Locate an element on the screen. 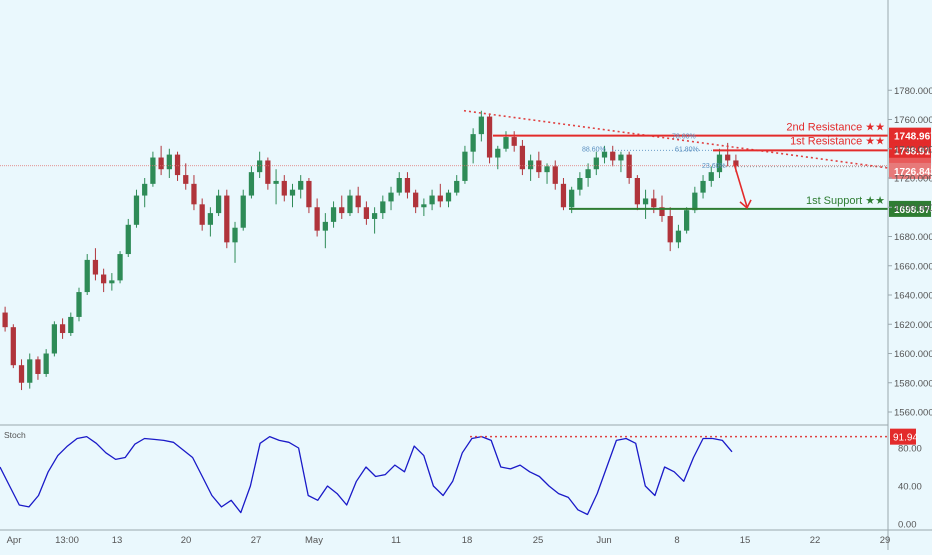 The width and height of the screenshot is (932, 555). projection-arrowhead is located at coordinates (745, 204).